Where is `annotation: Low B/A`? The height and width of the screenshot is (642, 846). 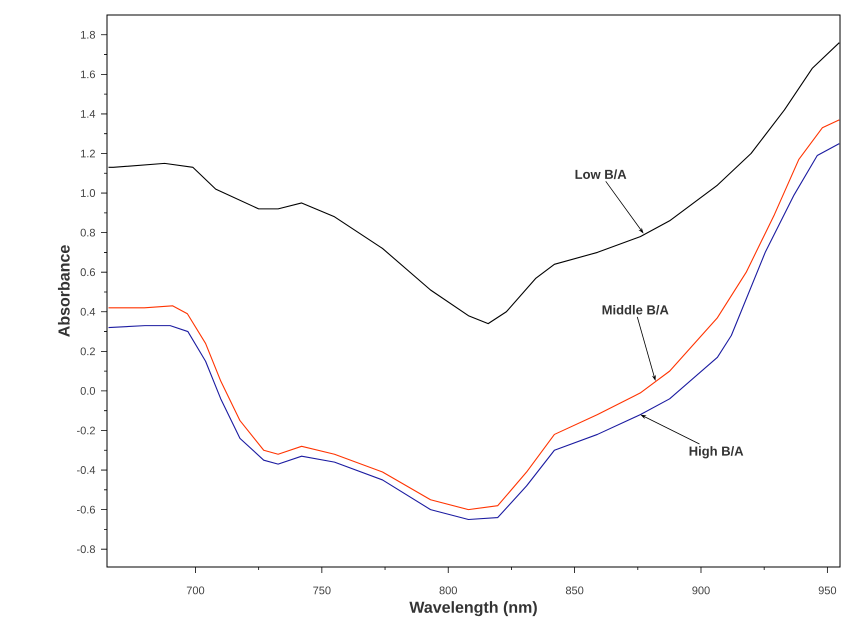
annotation: Low B/A is located at coordinates (601, 174).